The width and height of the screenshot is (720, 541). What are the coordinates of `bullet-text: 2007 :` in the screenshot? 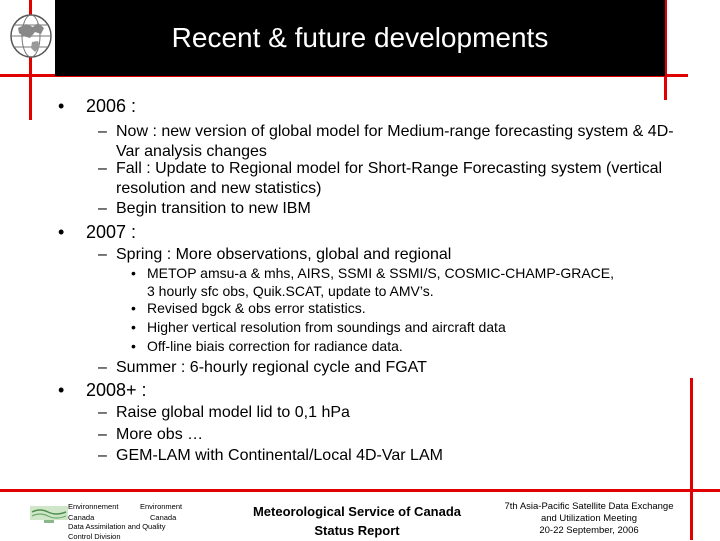 It's located at (111, 232).